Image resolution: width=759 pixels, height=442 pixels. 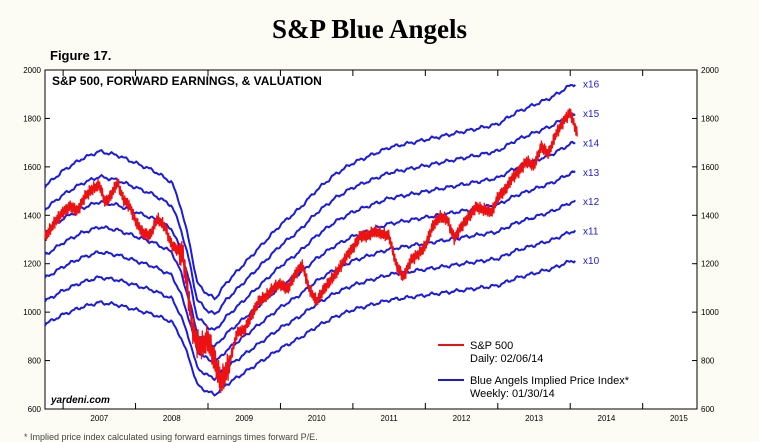 I want to click on figure-label: Figure 17., so click(x=81, y=55).